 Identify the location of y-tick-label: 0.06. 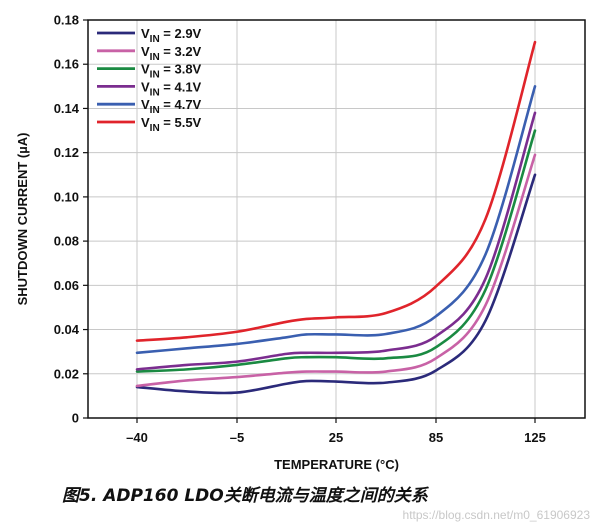
(66, 285).